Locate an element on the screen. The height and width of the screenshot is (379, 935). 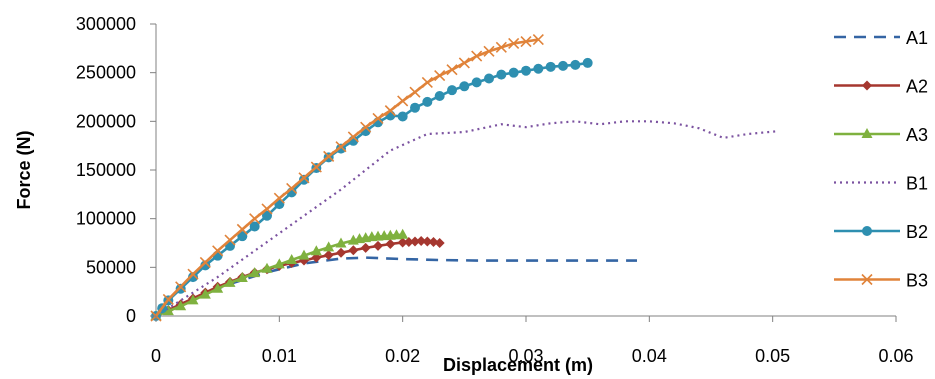
legend-item-a1: A1 is located at coordinates (881, 38).